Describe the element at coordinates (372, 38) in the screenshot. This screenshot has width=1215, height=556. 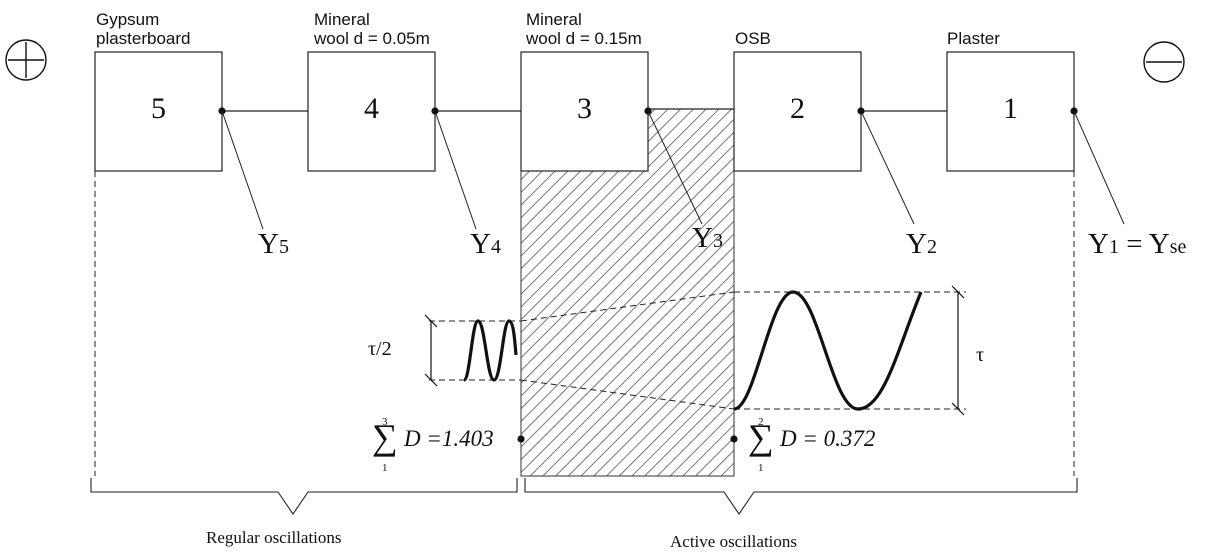
I see `material-label-4-line2: wool d = 0.05m` at that location.